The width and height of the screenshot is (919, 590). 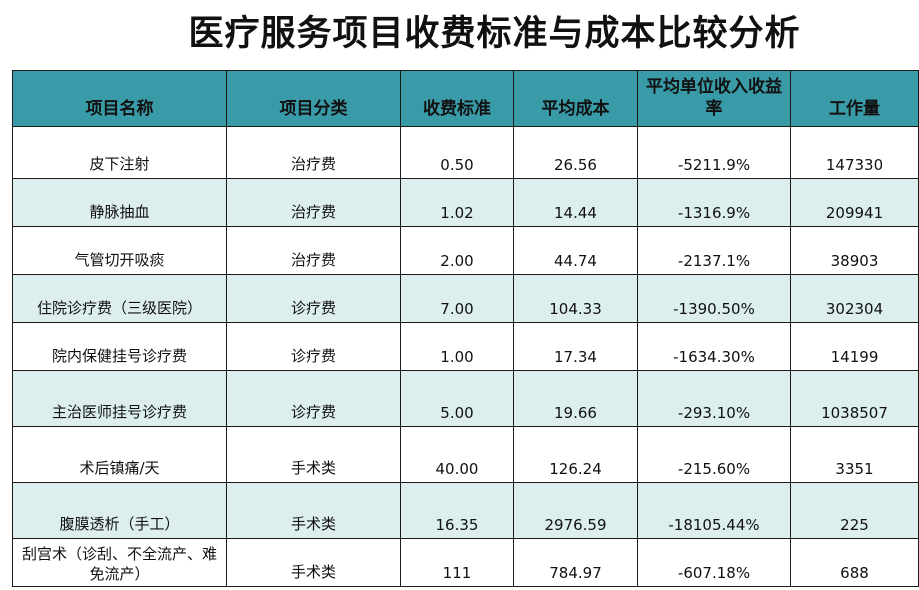 What do you see at coordinates (119, 298) in the screenshot?
I see `cell-name: 住院诊疗费（三级医院）` at bounding box center [119, 298].